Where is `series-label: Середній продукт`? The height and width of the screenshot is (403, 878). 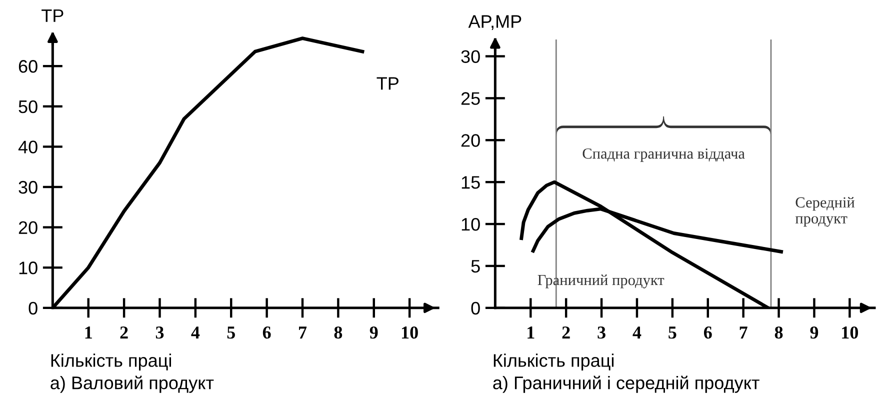
series-label: Середній продукт is located at coordinates (825, 211).